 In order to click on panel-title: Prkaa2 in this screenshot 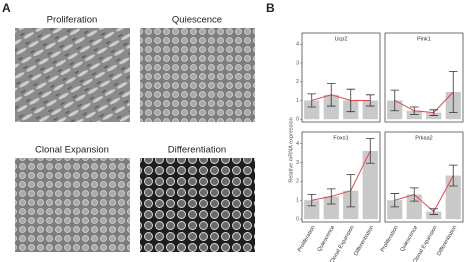, I will do `click(423, 138)`.